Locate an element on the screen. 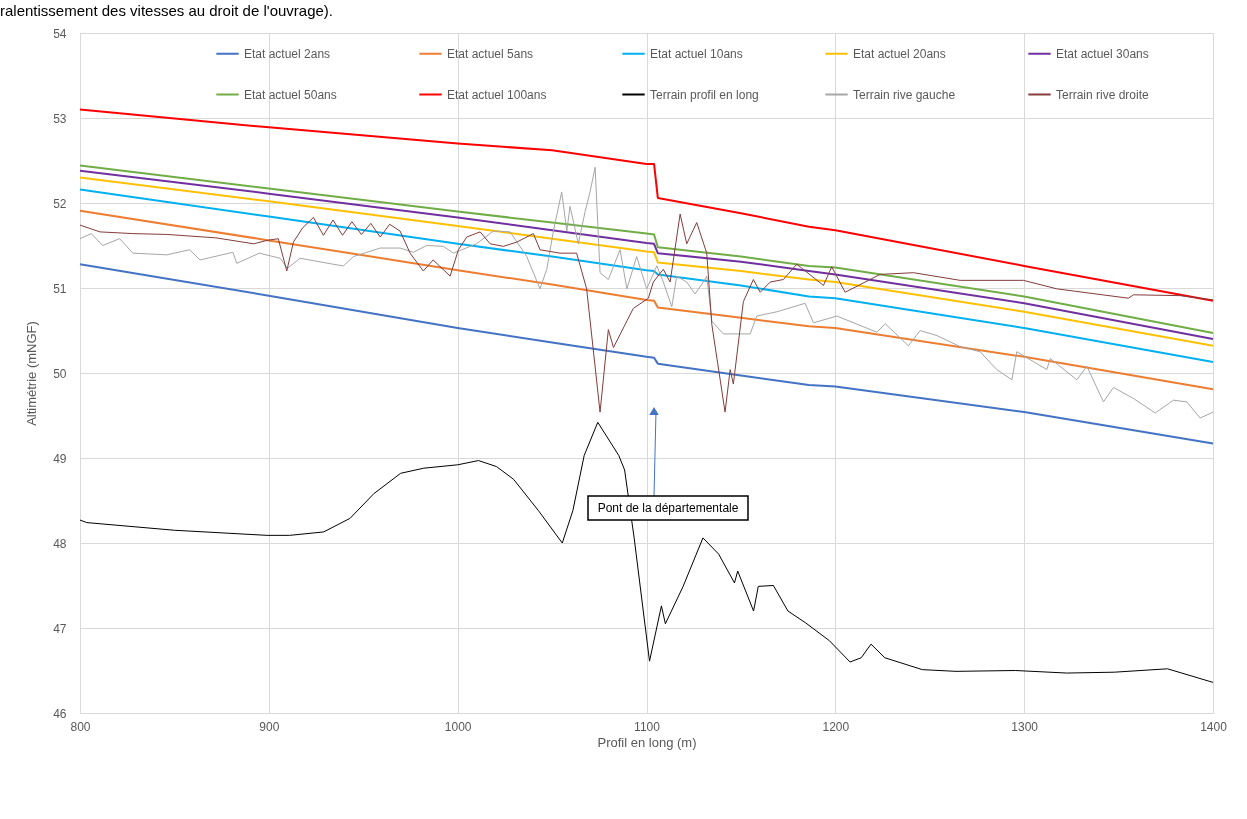  y-tick-label: 46 is located at coordinates (60, 713).